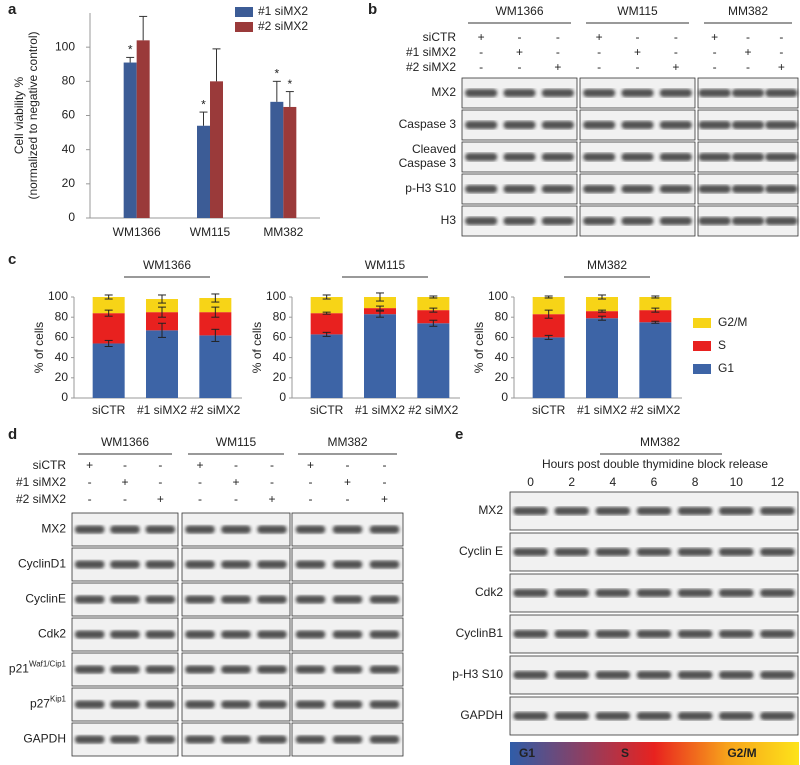 Image resolution: width=800 pixels, height=765 pixels. What do you see at coordinates (33, 115) in the screenshot?
I see `y-axis-label: (normalized to negative control)` at bounding box center [33, 115].